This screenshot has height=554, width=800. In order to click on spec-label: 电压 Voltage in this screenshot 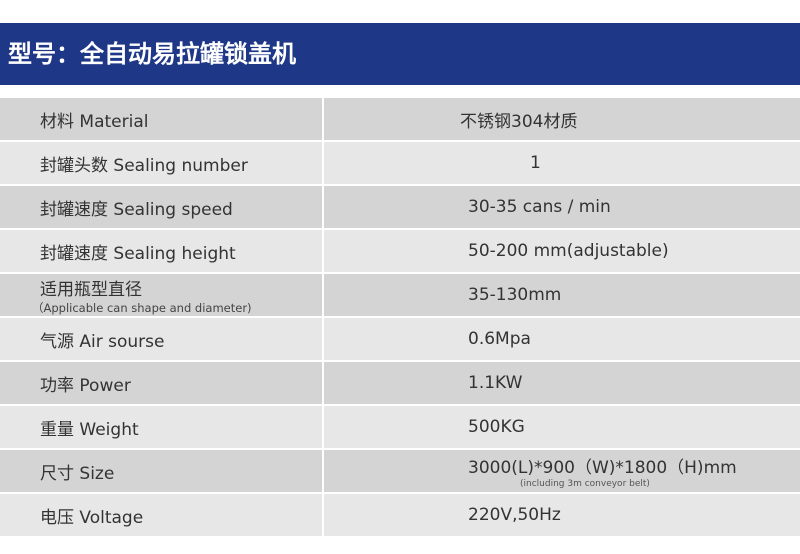, I will do `click(161, 515)`.